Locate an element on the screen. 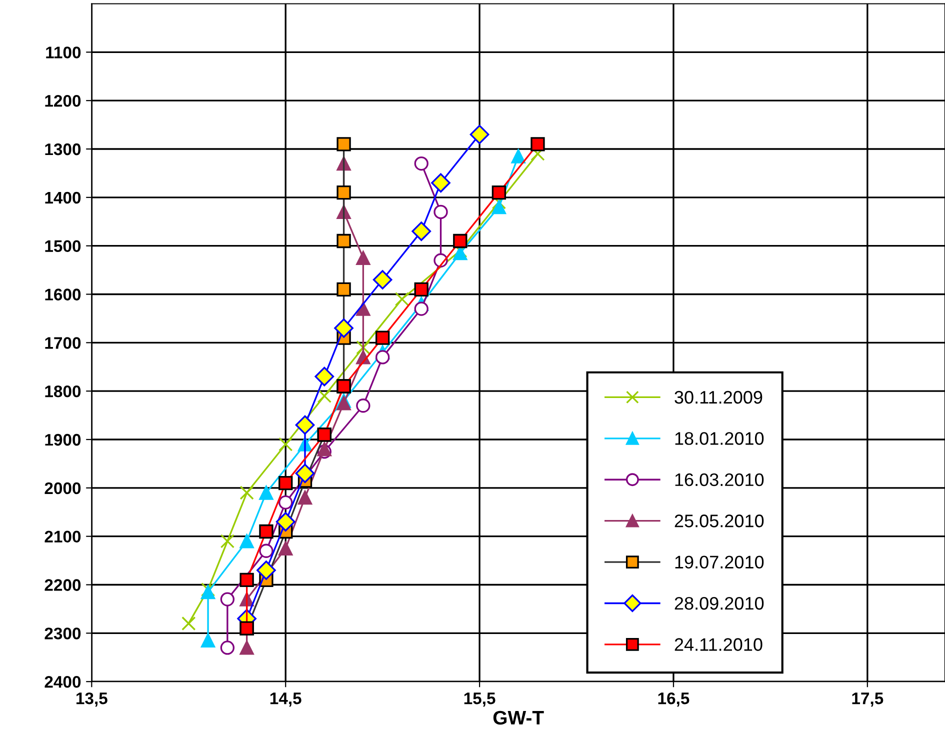 This screenshot has width=945, height=749. legend-label: 18.01.2010 is located at coordinates (719, 438).